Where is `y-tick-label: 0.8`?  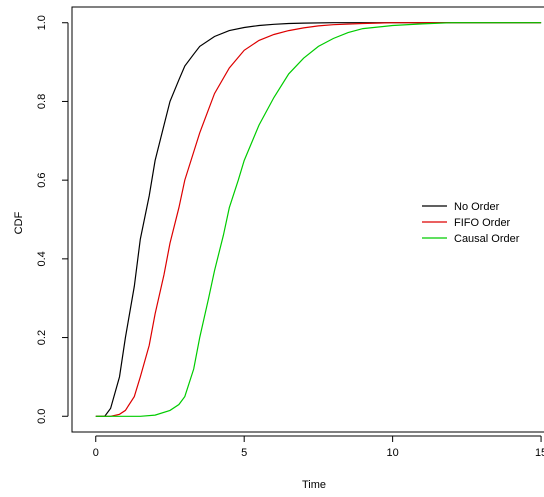 y-tick-label: 0.8 is located at coordinates (42, 101).